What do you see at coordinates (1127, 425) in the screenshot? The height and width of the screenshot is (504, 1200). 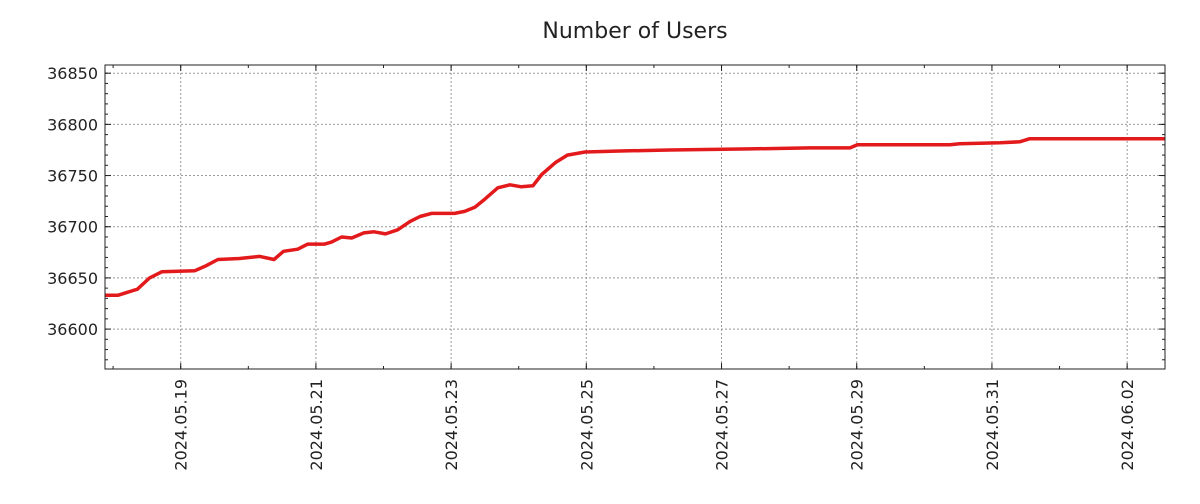 I see `x-tick-label: 2024.06.02` at bounding box center [1127, 425].